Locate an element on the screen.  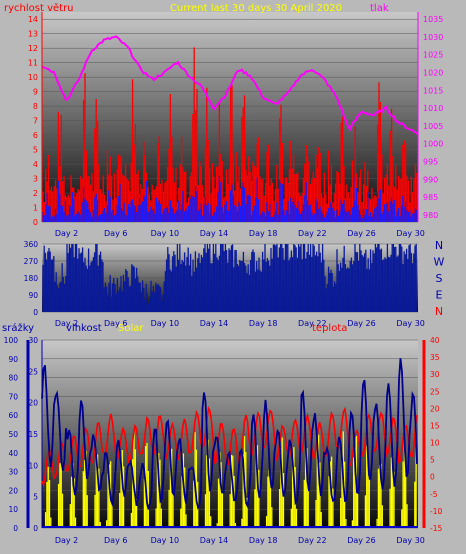
temperature-tick-label: 15 is located at coordinates (435, 425).